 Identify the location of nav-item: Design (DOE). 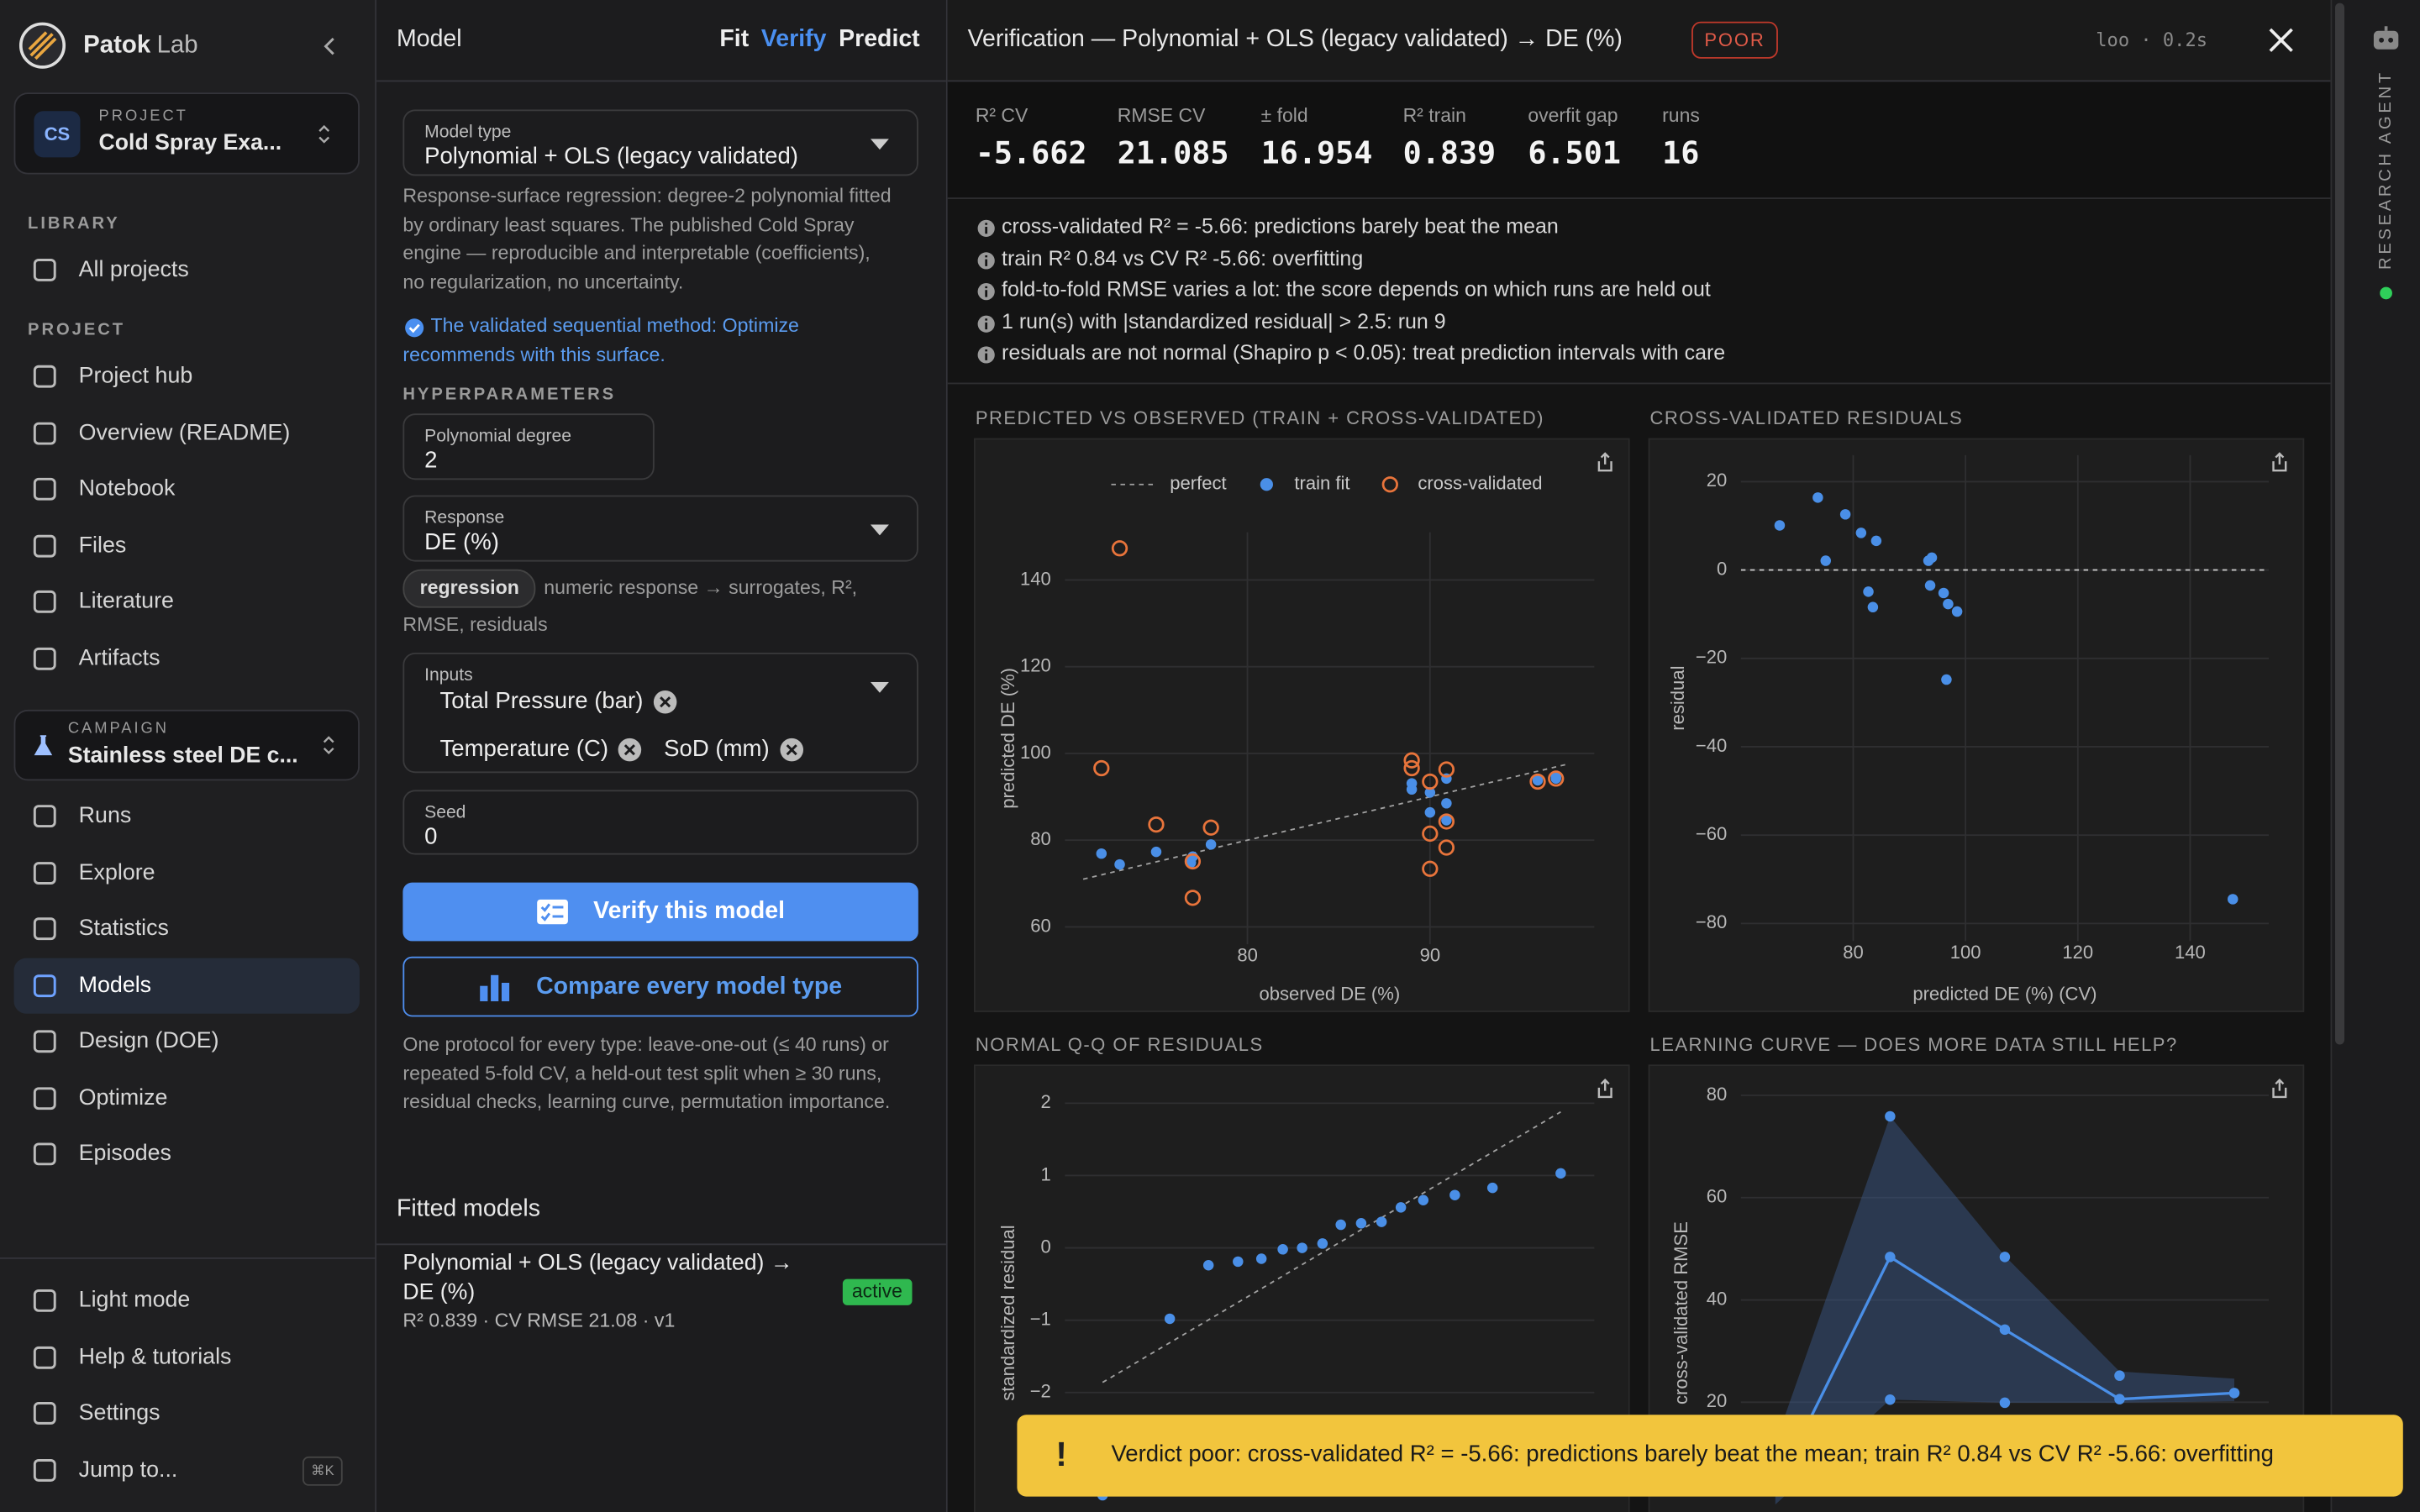
(187, 1041).